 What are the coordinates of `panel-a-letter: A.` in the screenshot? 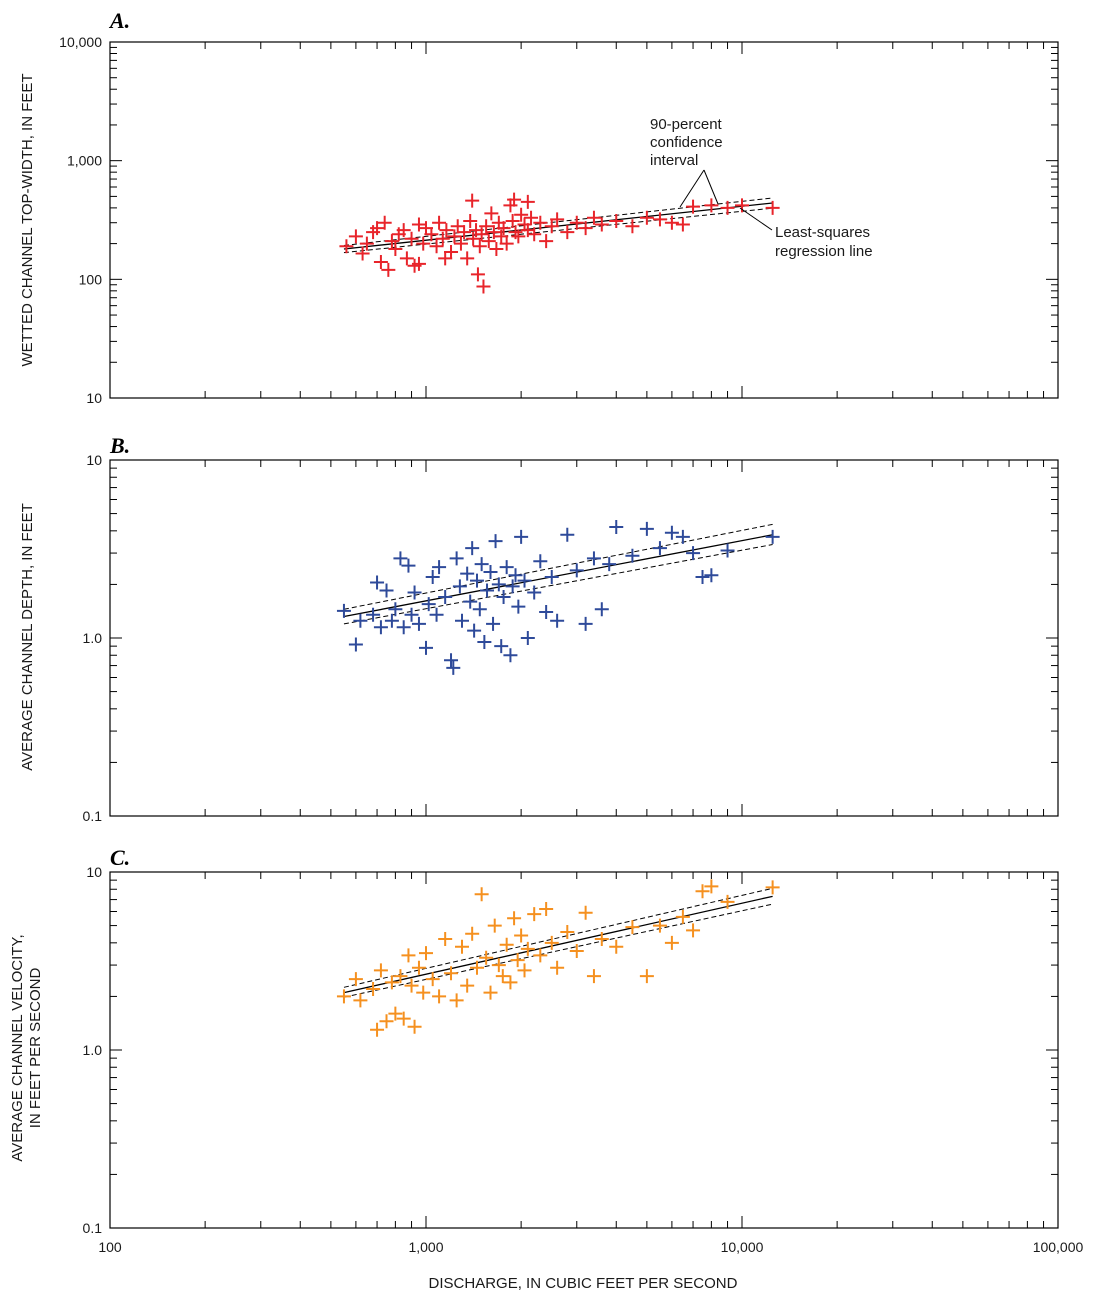 It's located at (119, 20).